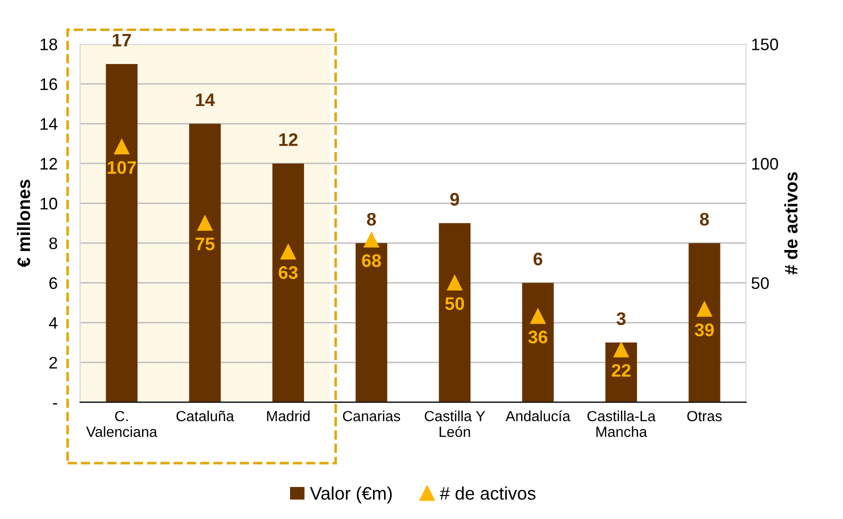 This screenshot has width=843, height=519. I want to click on data-label: 14, so click(205, 100).